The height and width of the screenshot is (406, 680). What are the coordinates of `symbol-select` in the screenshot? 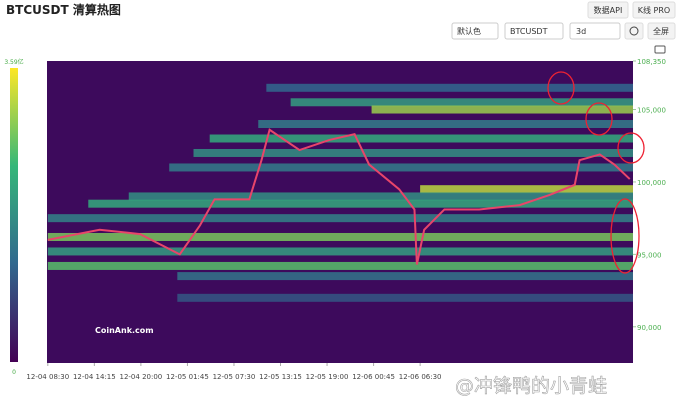 It's located at (534, 31).